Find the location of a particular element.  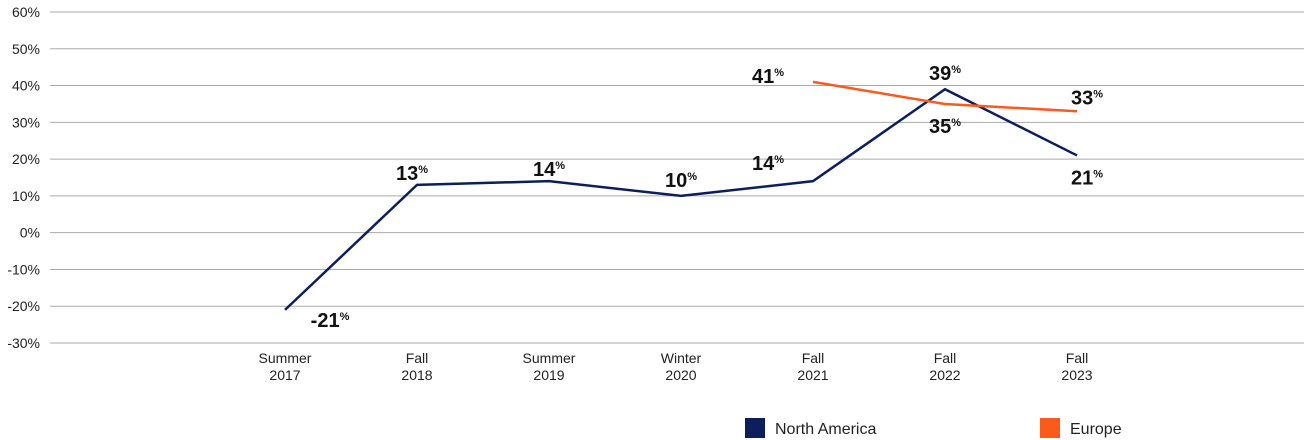

x-tick-label: Summer 2017 is located at coordinates (285, 366).